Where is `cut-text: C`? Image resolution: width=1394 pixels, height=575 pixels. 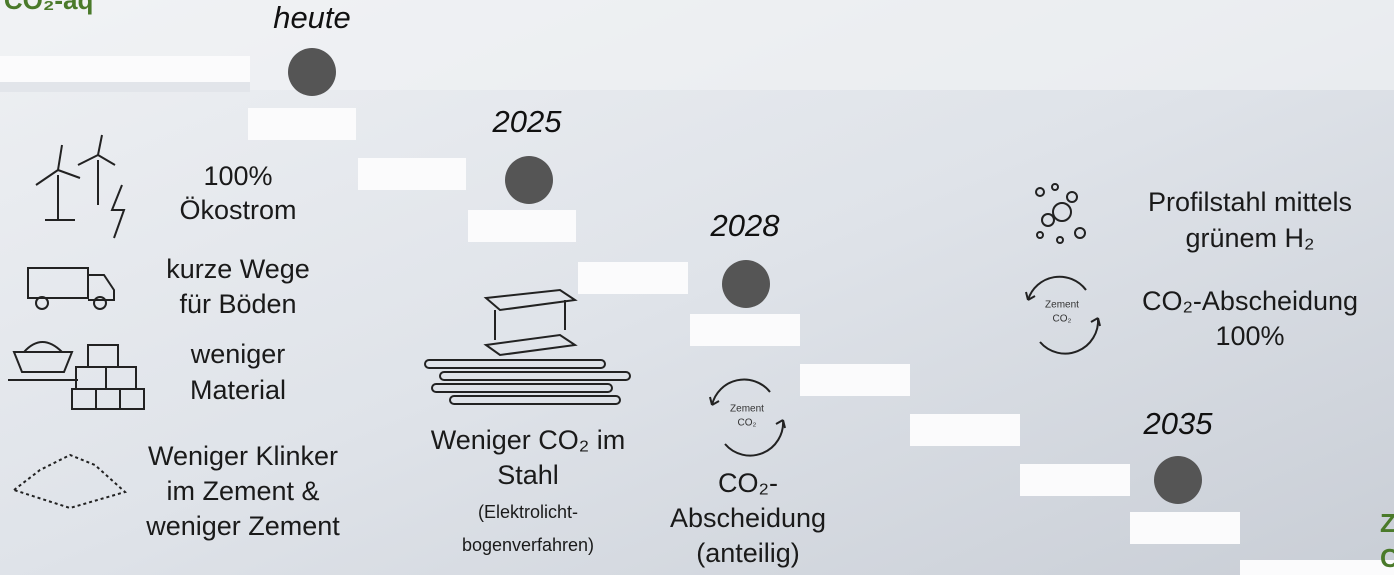 cut-text: C is located at coordinates (1387, 558).